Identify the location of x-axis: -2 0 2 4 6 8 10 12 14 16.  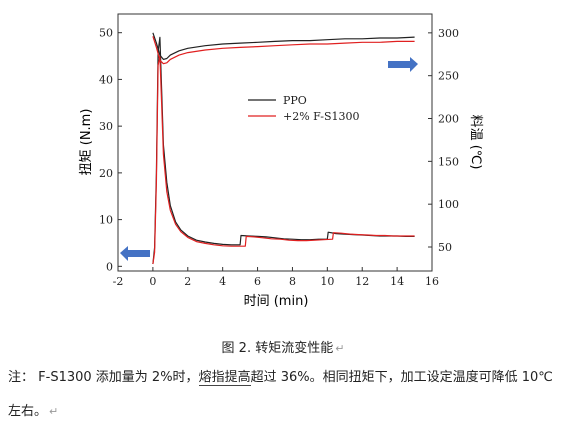
(276, 277).